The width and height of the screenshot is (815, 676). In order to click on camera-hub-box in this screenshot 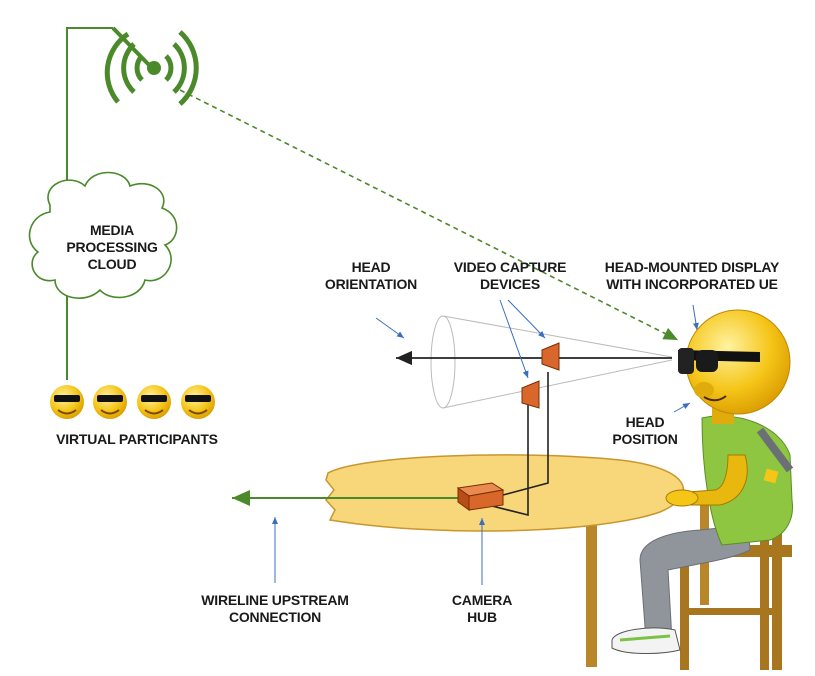, I will do `click(480, 496)`.